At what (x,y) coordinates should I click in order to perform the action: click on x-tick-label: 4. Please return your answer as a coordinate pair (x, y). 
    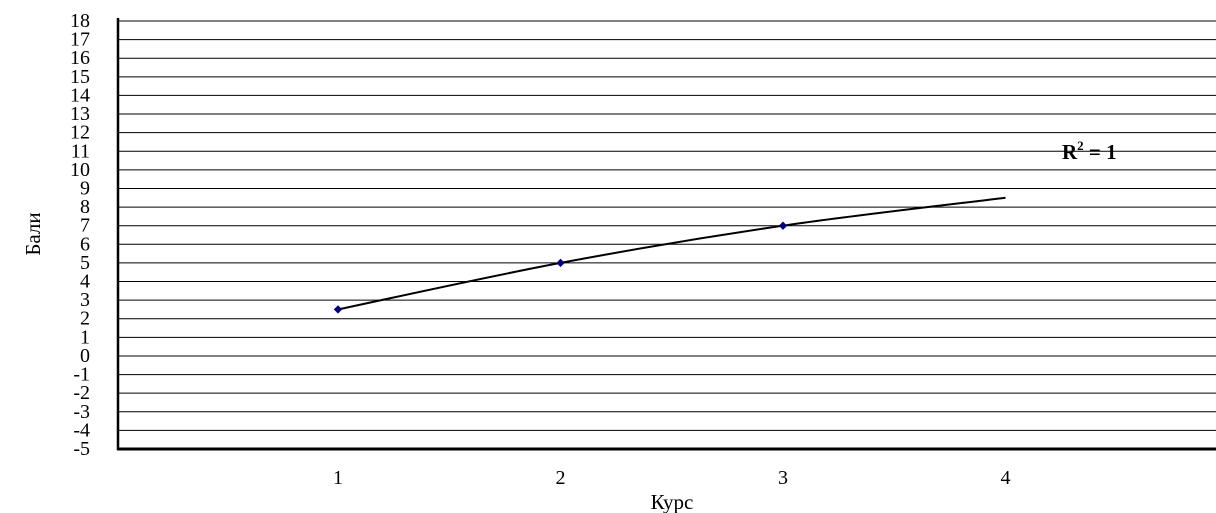
    Looking at the image, I should click on (1006, 478).